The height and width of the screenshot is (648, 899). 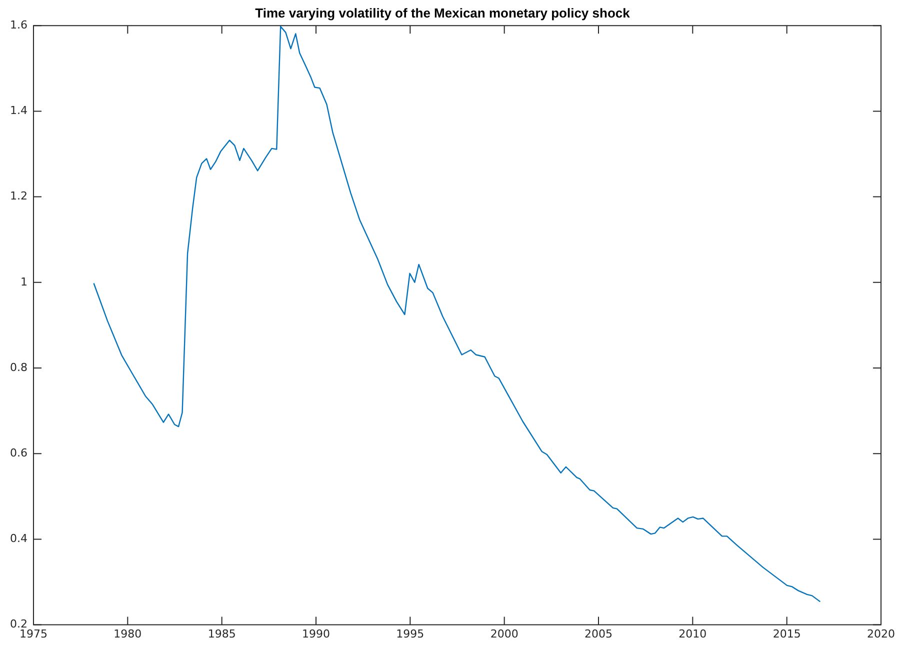 What do you see at coordinates (19, 111) in the screenshot?
I see `y-tick-label: 1.4` at bounding box center [19, 111].